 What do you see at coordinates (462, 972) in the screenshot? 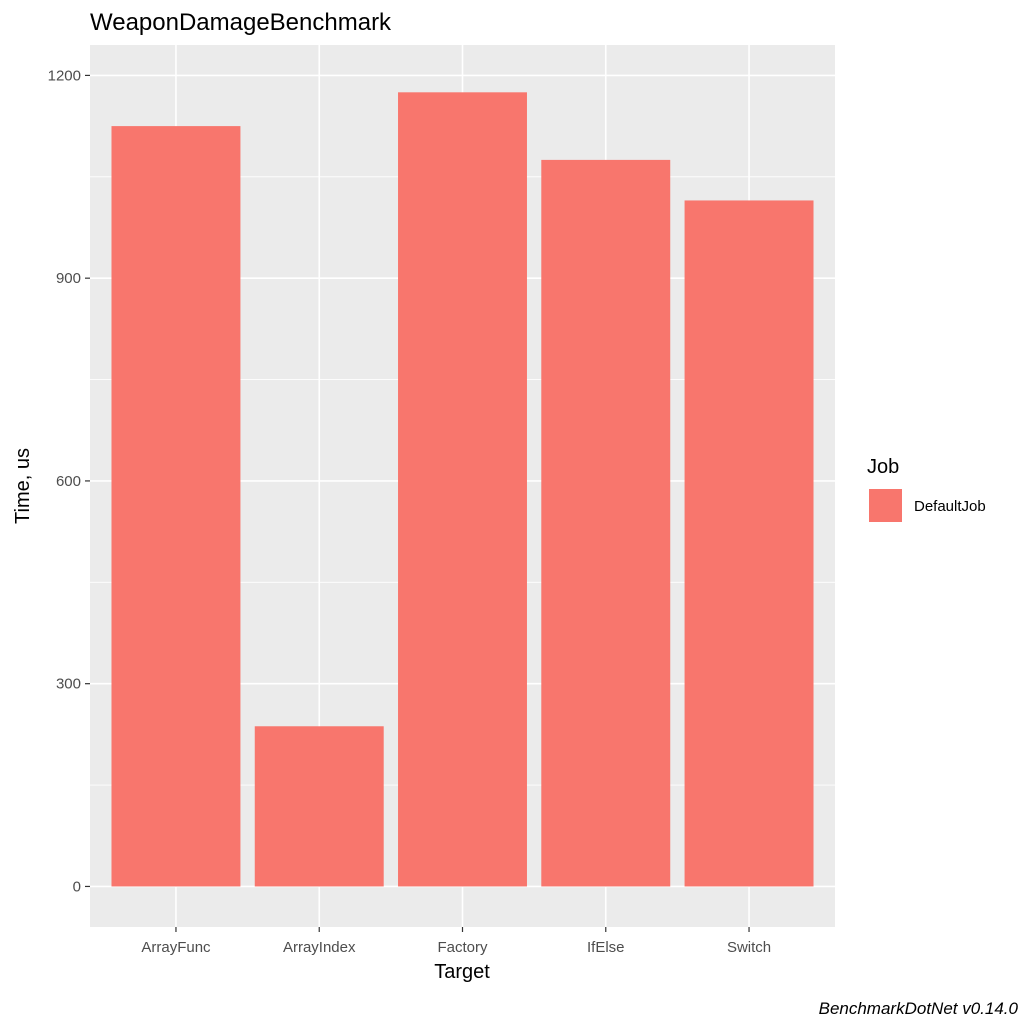
I see `x-axis-title: Target` at bounding box center [462, 972].